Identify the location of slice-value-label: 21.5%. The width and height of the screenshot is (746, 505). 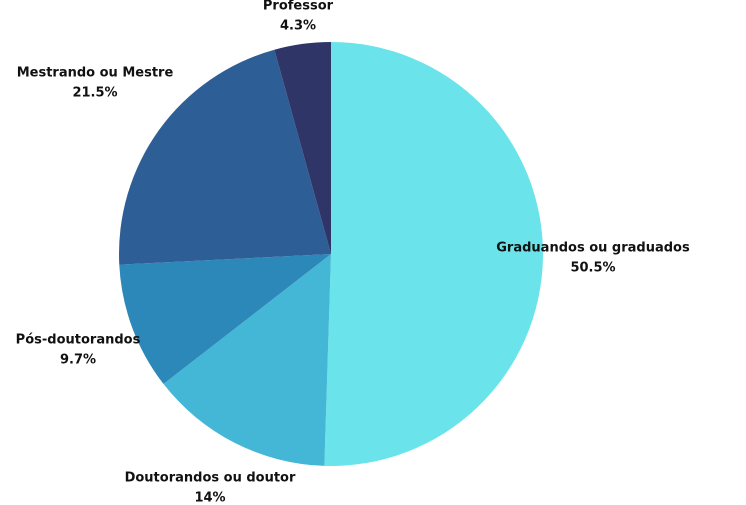
(94, 93).